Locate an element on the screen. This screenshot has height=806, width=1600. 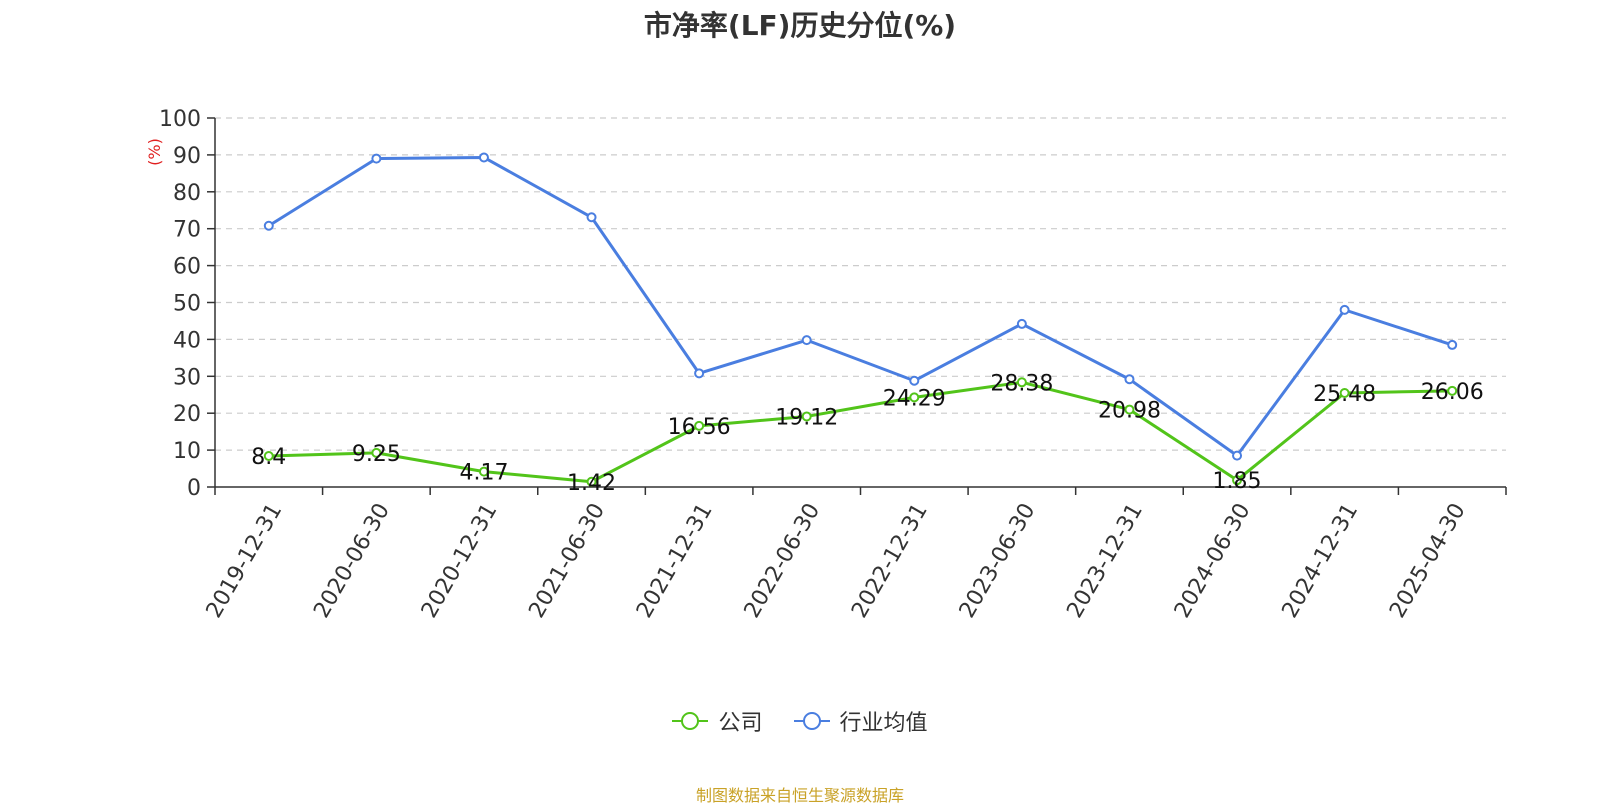
data-label-4: 16.56 is located at coordinates (699, 427).